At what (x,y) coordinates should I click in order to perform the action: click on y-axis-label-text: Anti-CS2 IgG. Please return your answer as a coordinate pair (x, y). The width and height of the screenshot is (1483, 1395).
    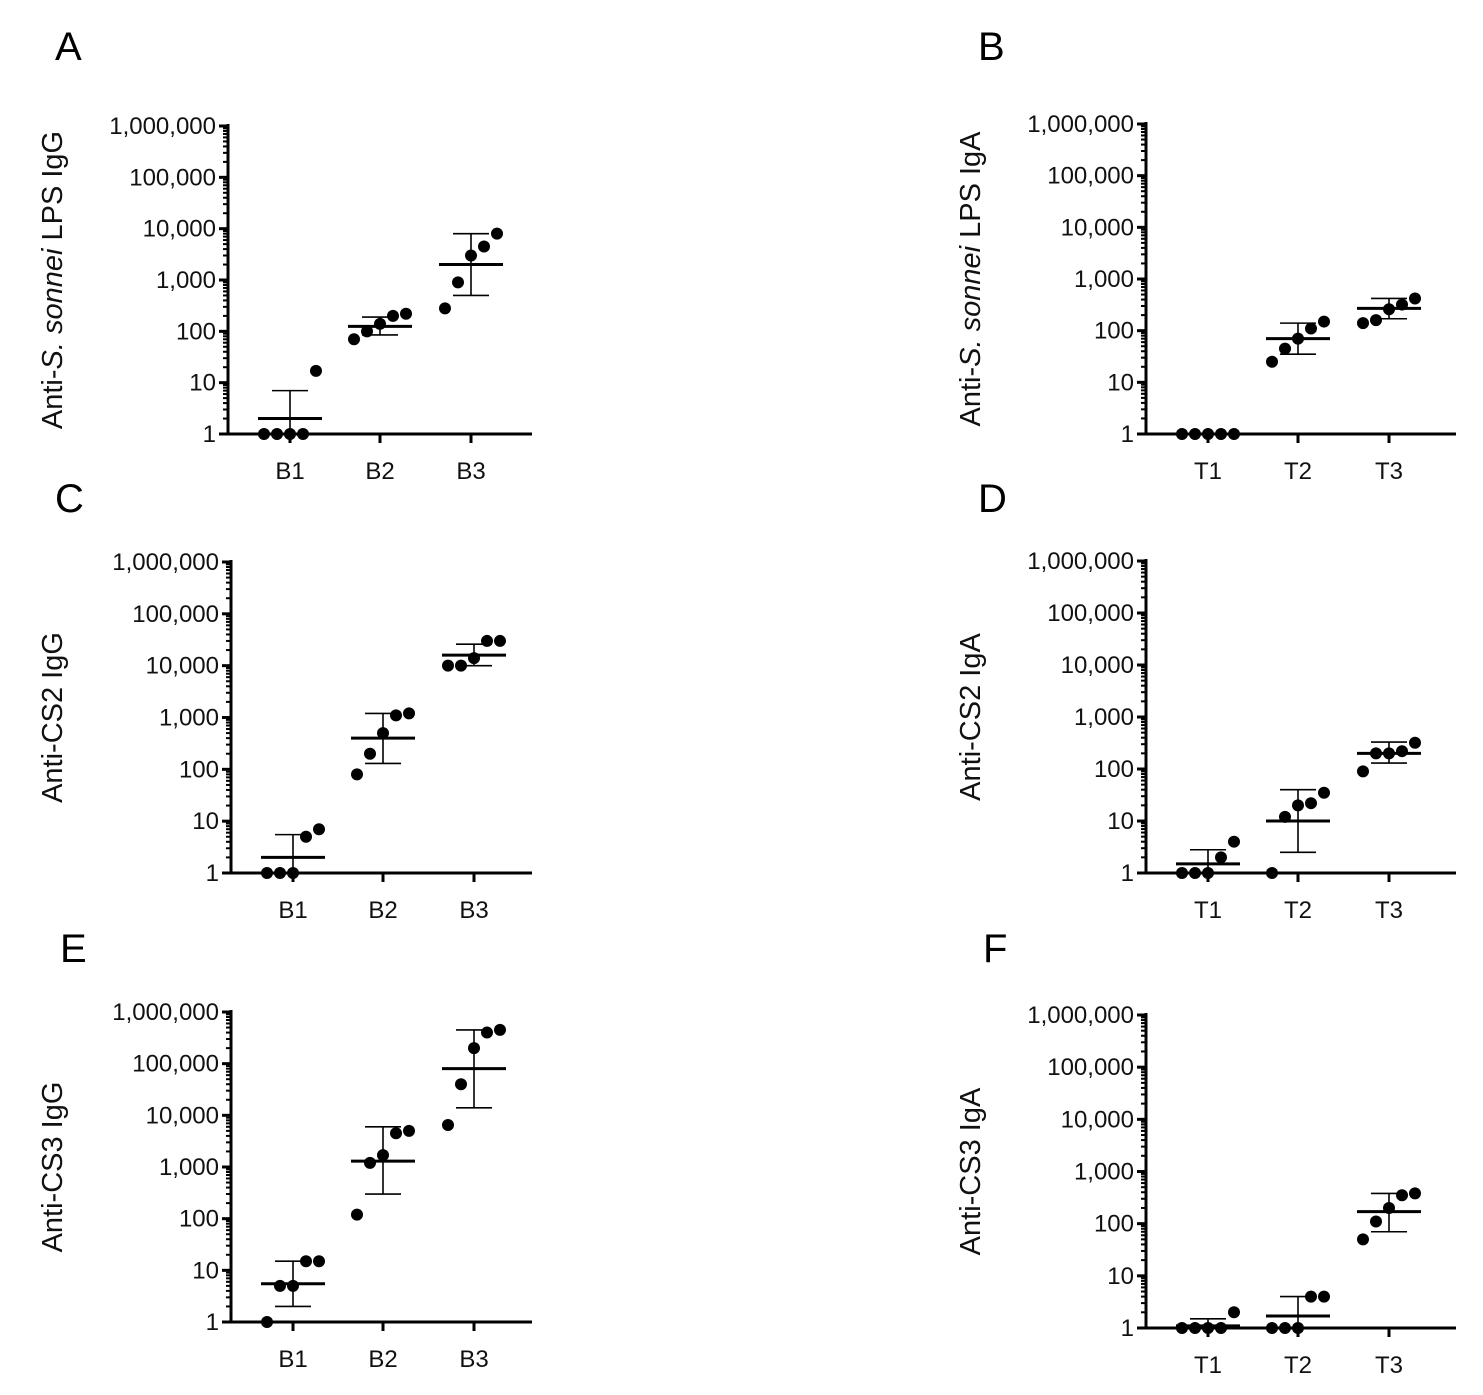
    Looking at the image, I should click on (53, 717).